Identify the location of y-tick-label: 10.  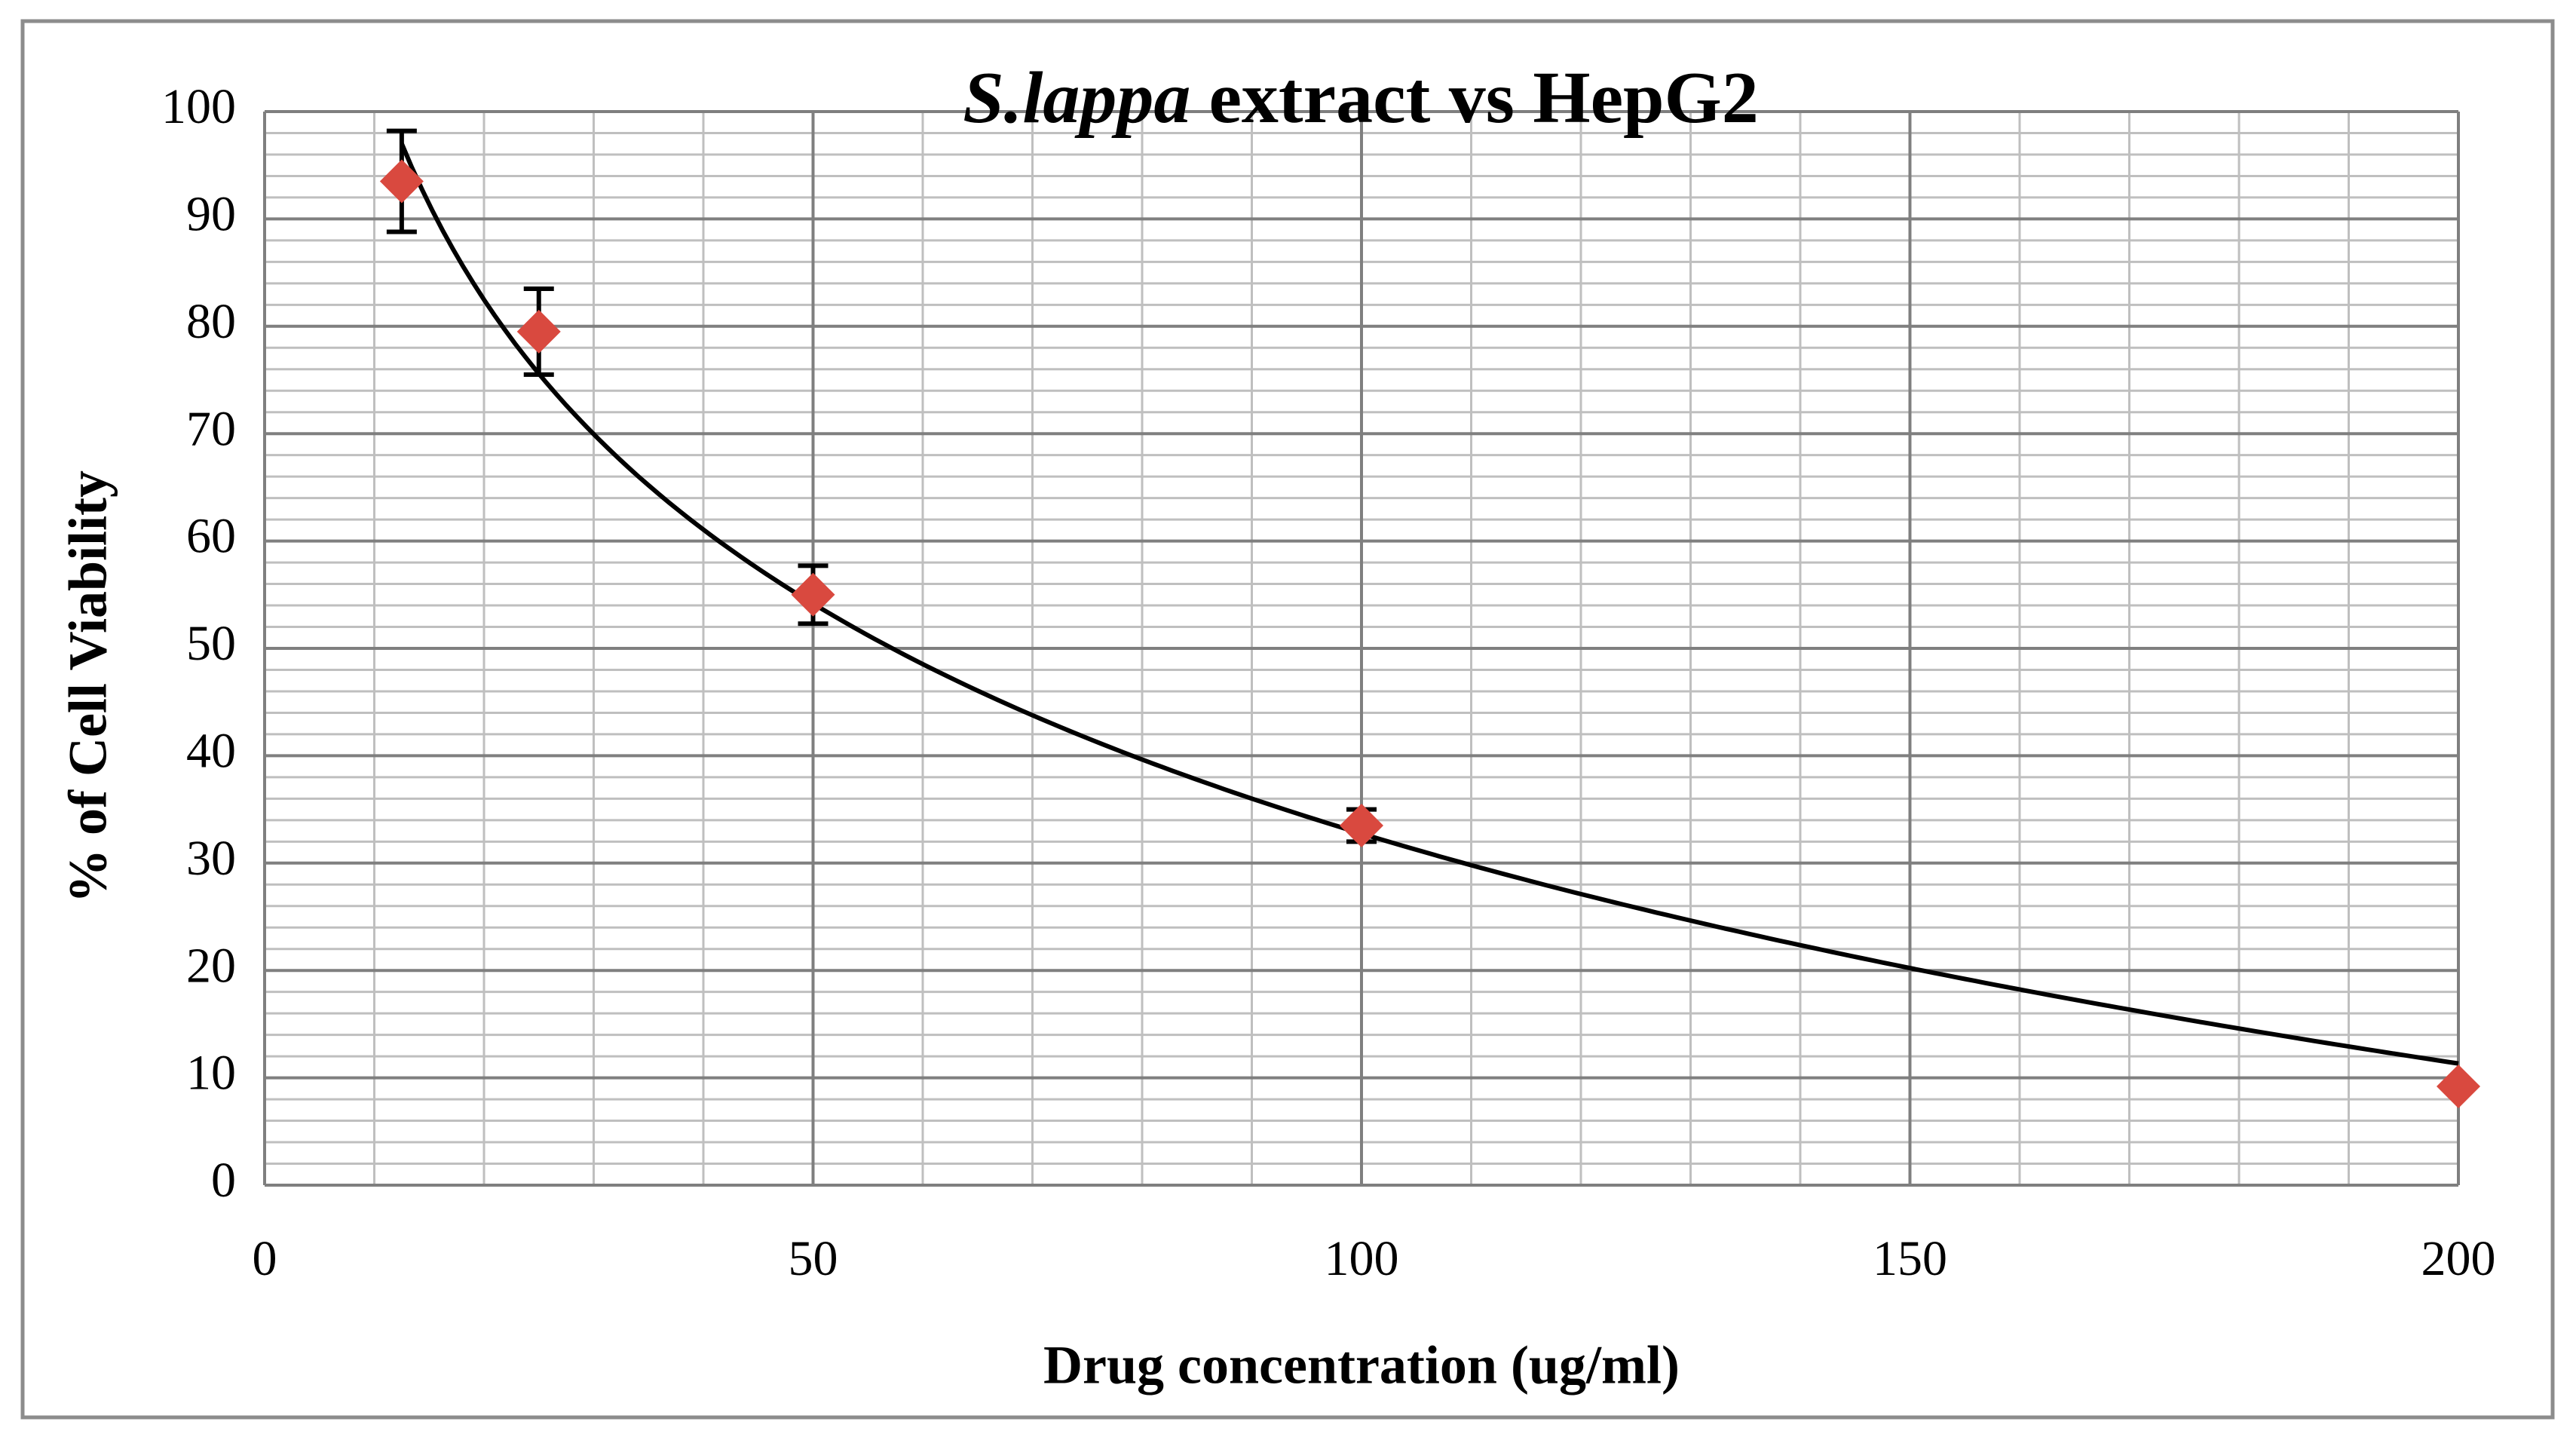
(211, 1073).